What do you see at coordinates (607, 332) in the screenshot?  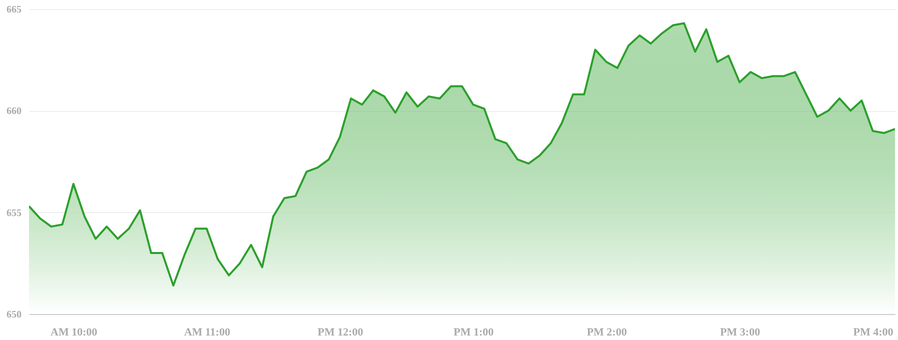 I see `x-tick-label: PM 2:00` at bounding box center [607, 332].